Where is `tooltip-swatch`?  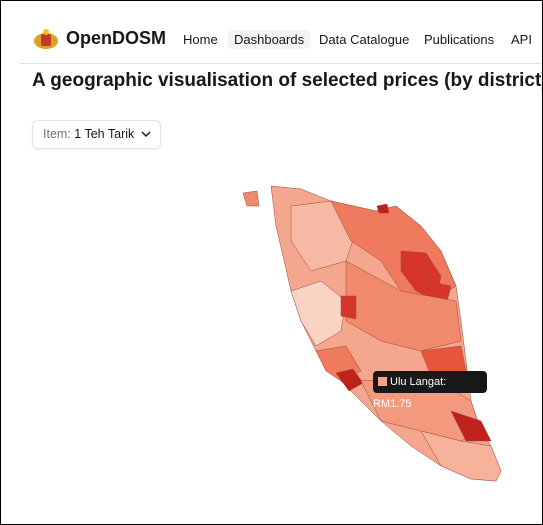
tooltip-swatch is located at coordinates (382, 381).